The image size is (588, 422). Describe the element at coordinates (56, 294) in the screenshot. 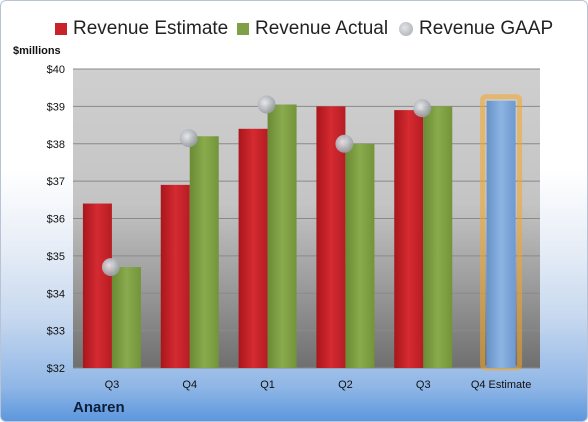

I see `y-tick-label: $34` at that location.